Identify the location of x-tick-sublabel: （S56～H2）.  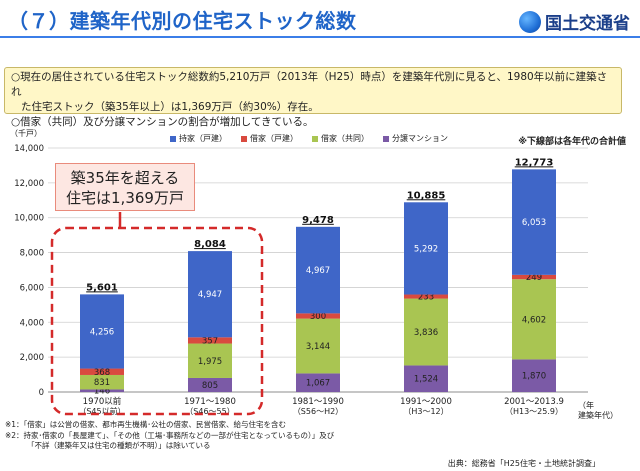
(318, 411).